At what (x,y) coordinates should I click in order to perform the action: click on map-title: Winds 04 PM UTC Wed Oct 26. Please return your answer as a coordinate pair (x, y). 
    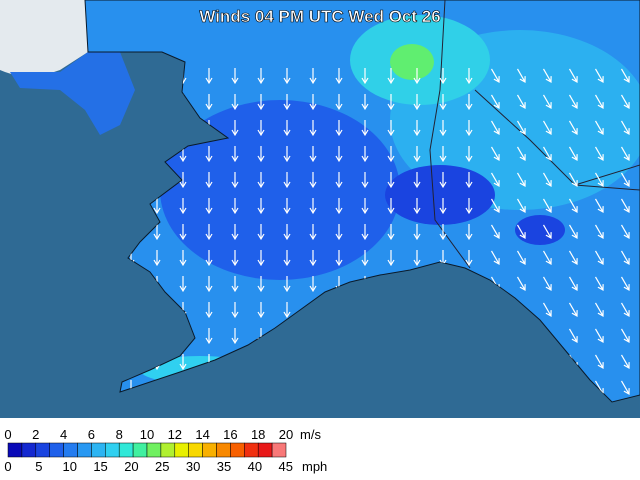
    Looking at the image, I should click on (319, 16).